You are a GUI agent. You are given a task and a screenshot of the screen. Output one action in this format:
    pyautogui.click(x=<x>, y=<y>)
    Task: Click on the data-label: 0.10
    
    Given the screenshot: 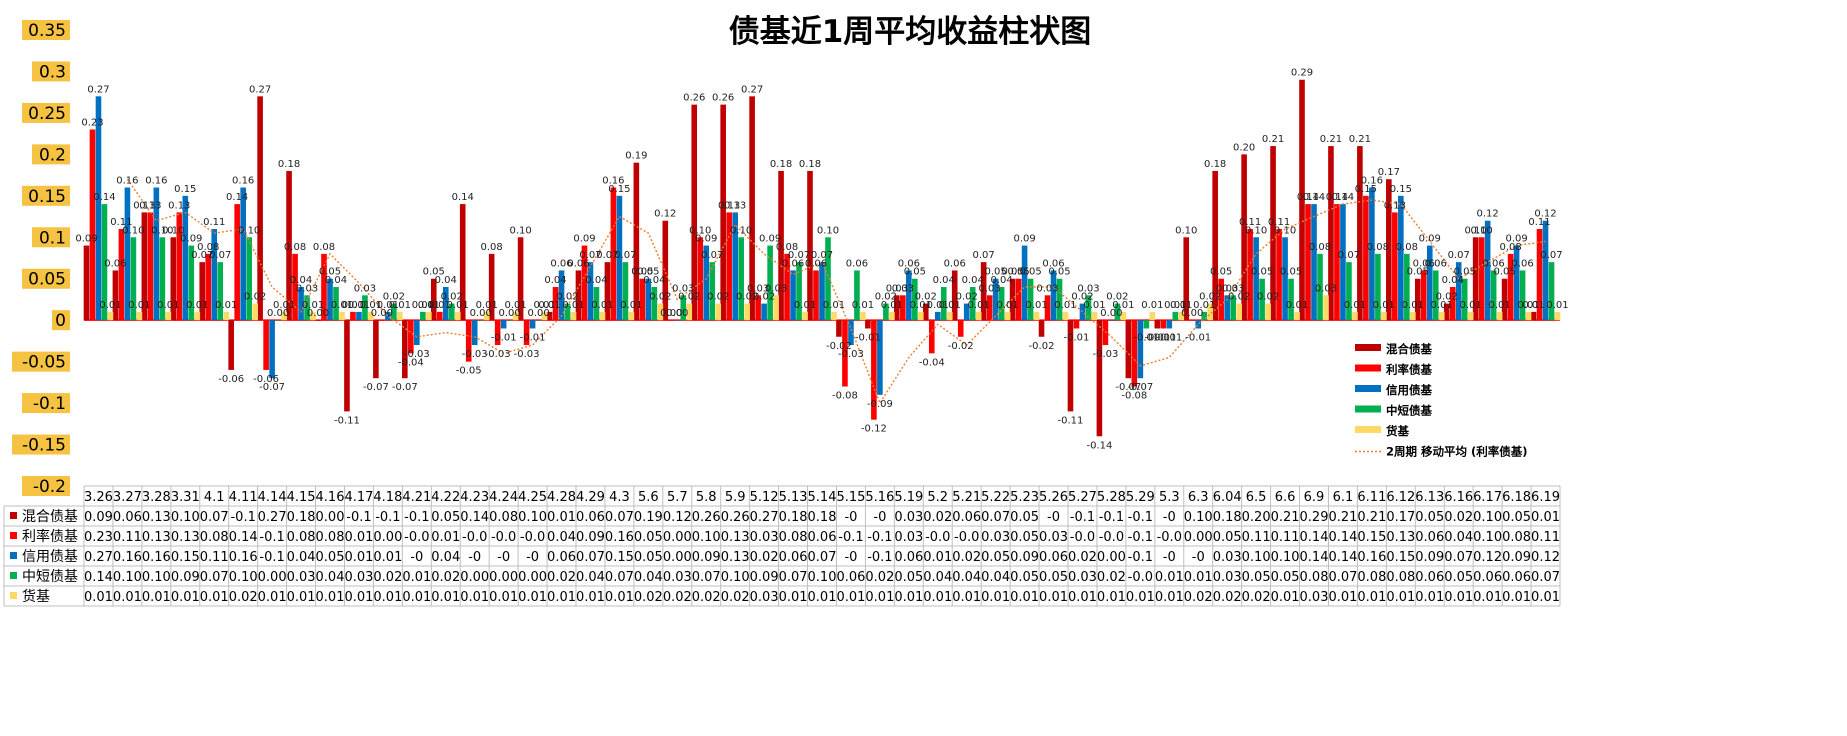 What is the action you would take?
    pyautogui.click(x=1285, y=230)
    